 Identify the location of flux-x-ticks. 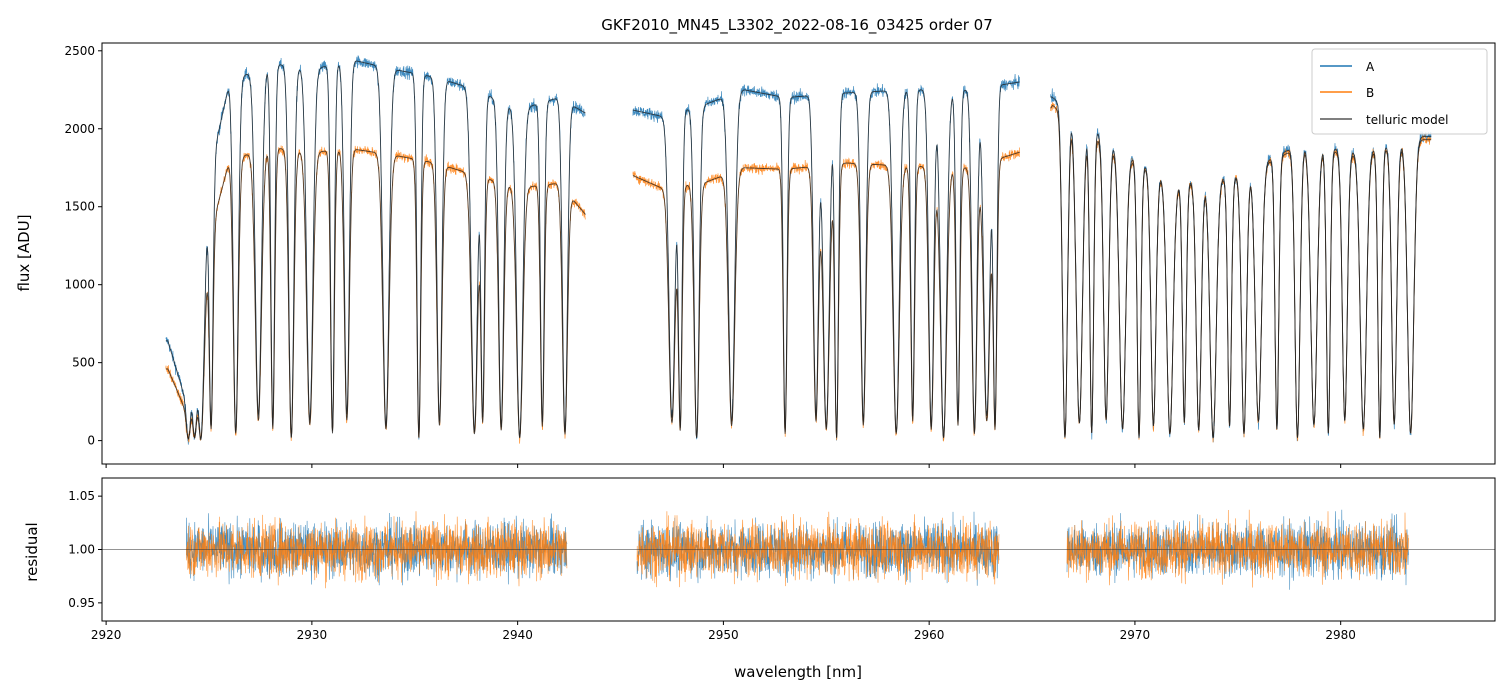
(723, 466).